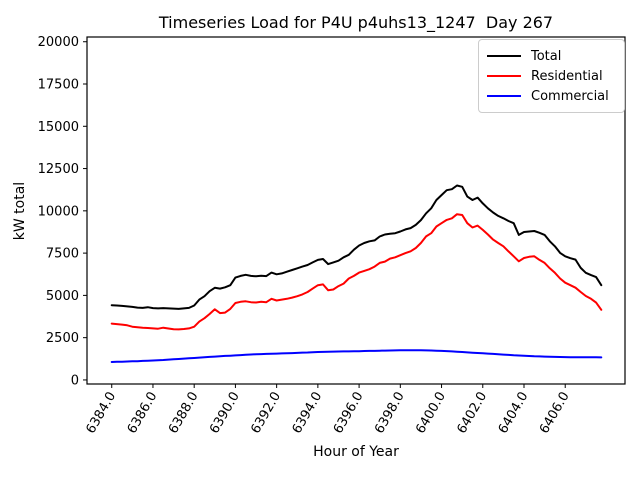 The width and height of the screenshot is (640, 480). I want to click on y-tick-label: 10000, so click(58, 211).